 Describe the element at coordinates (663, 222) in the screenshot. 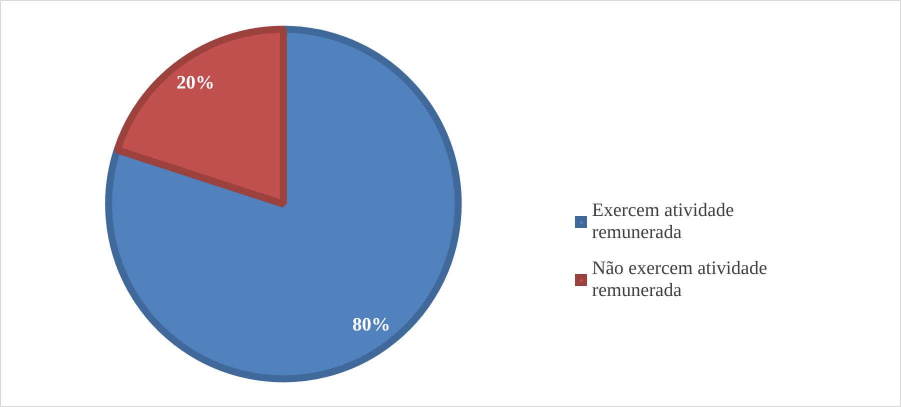

I see `legend-label: Exercem atividade remunerada` at that location.